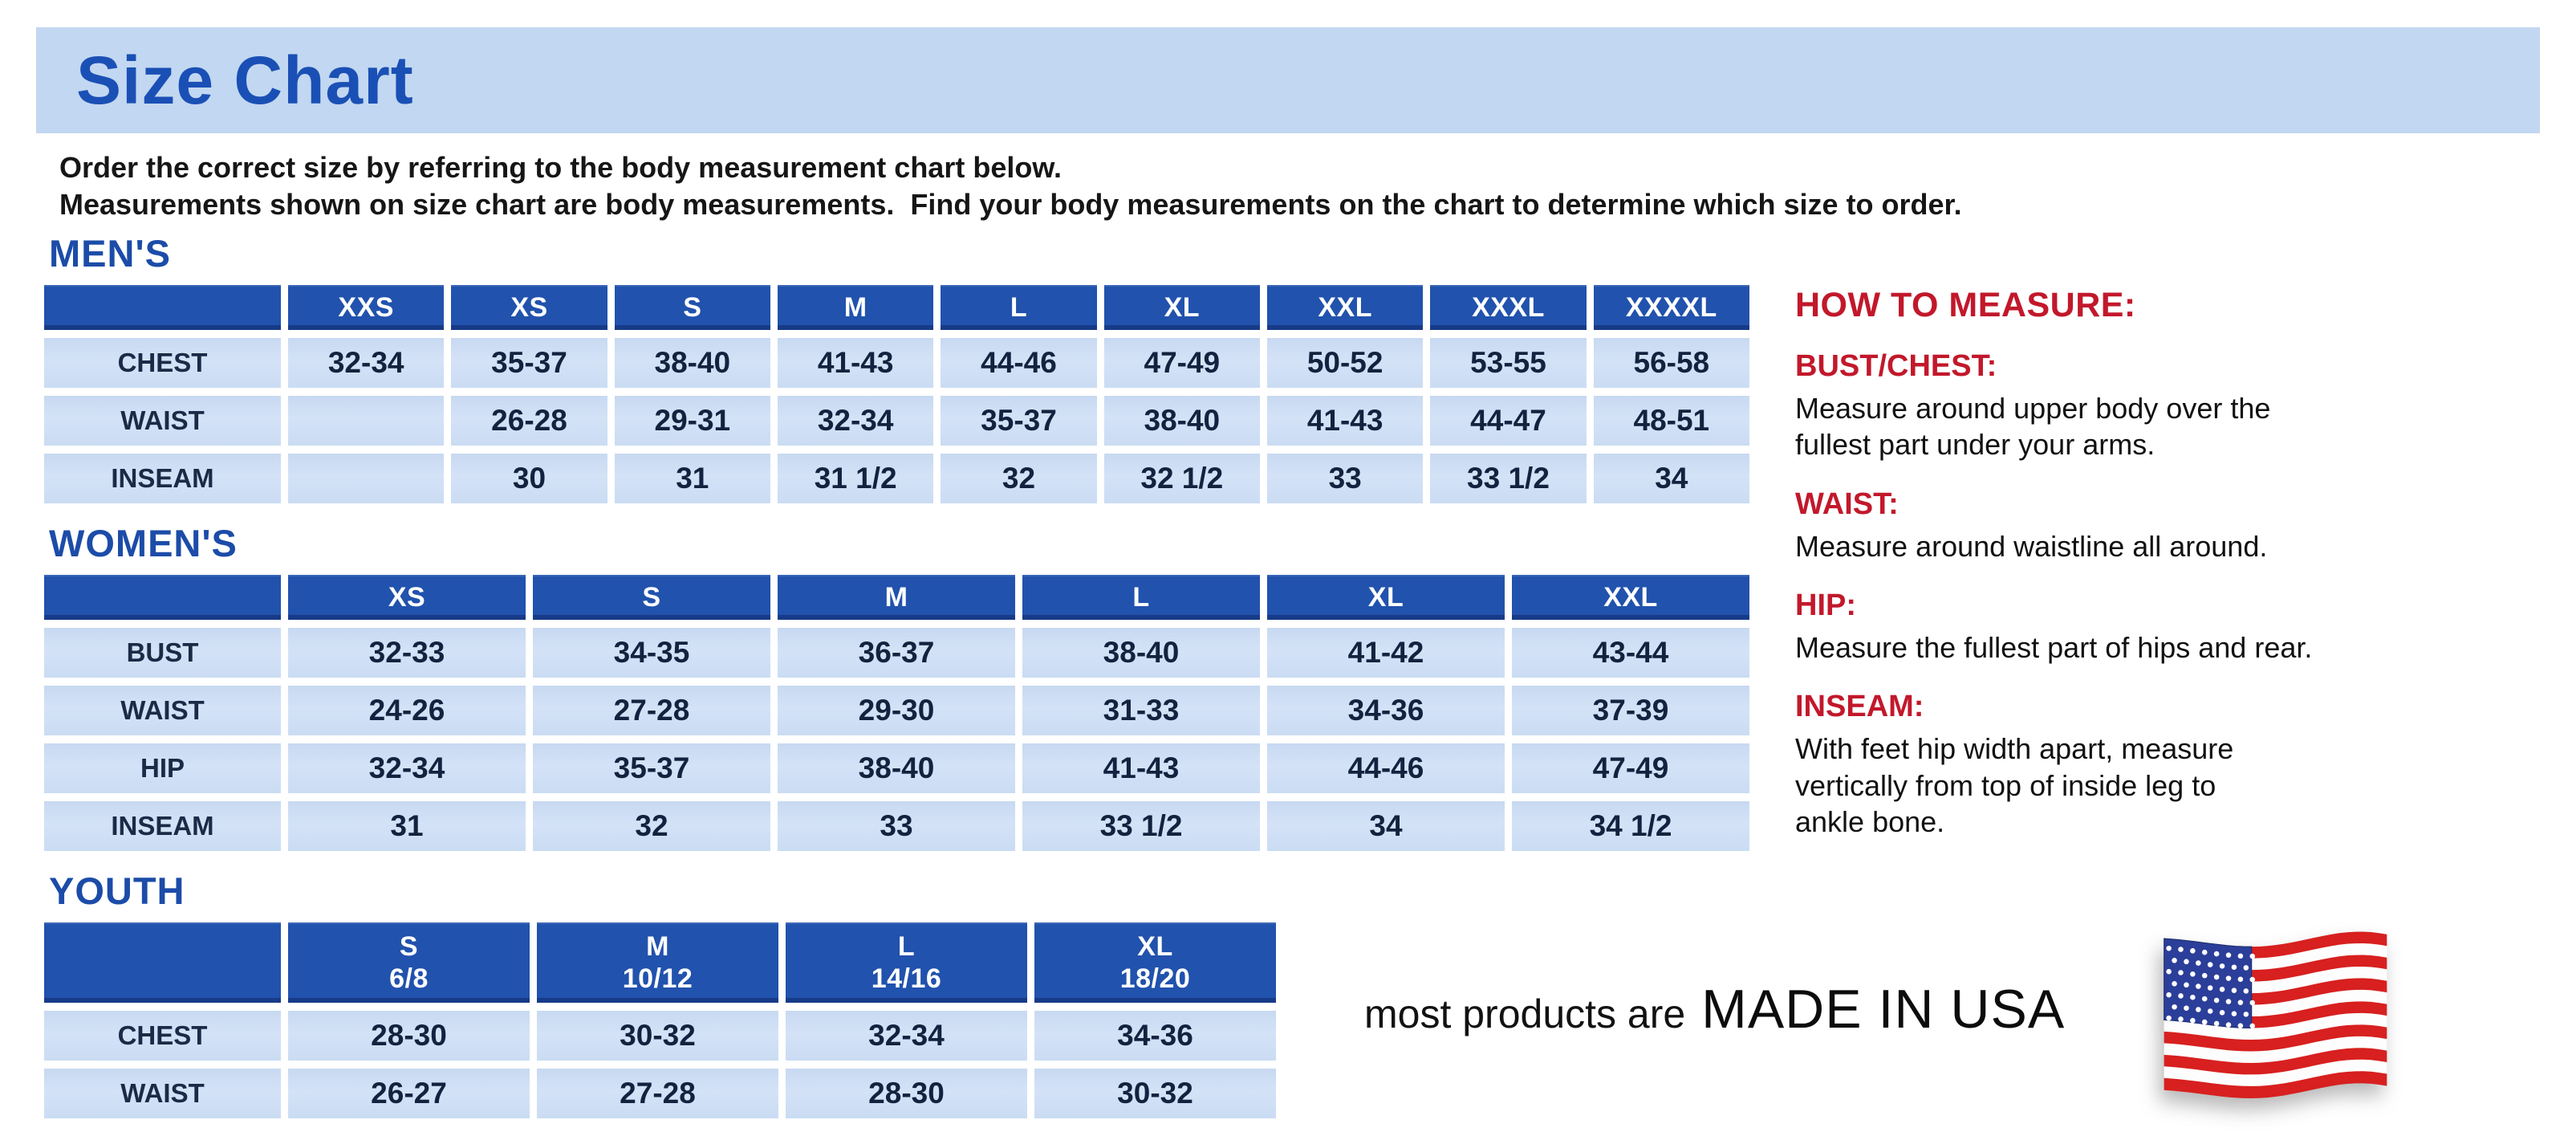 The height and width of the screenshot is (1132, 2576). I want to click on womens-size-cell: 32-34, so click(407, 768).